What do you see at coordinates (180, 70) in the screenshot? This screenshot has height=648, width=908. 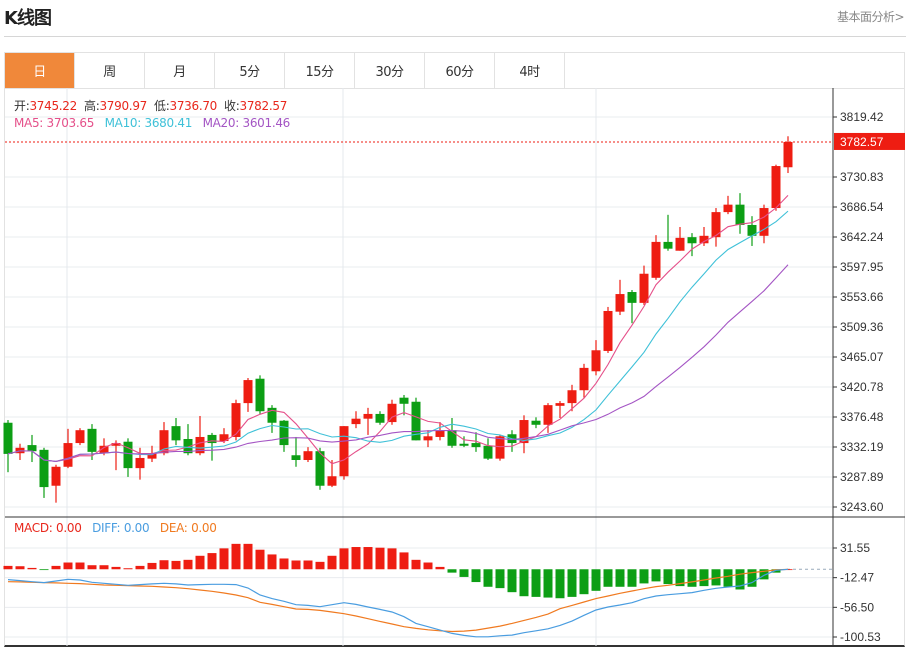 I see `tab-month: 月` at bounding box center [180, 70].